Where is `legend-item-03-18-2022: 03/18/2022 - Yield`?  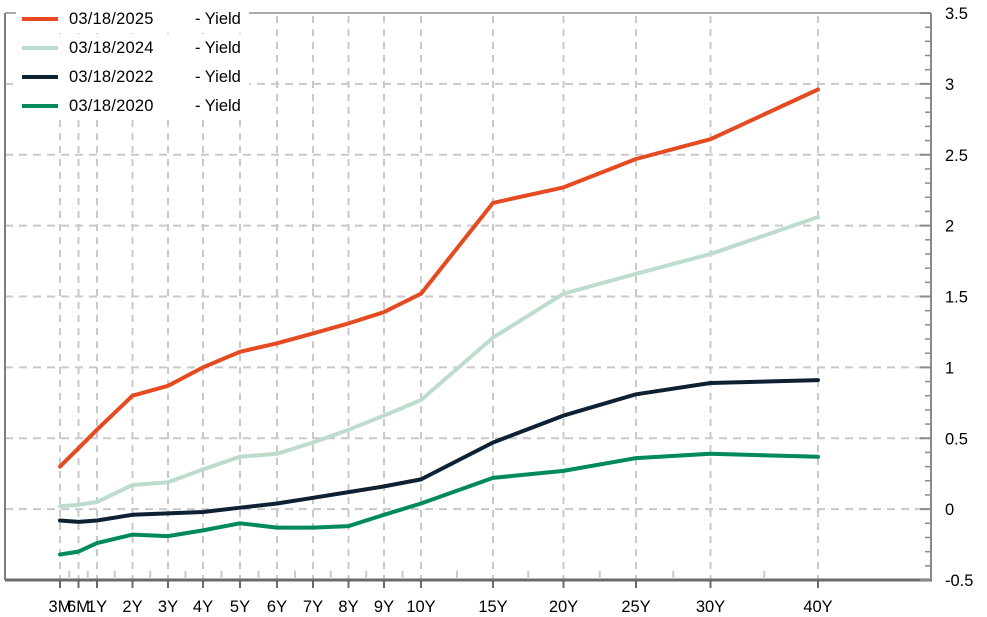
legend-item-03-18-2022: 03/18/2022 - Yield is located at coordinates (132, 77).